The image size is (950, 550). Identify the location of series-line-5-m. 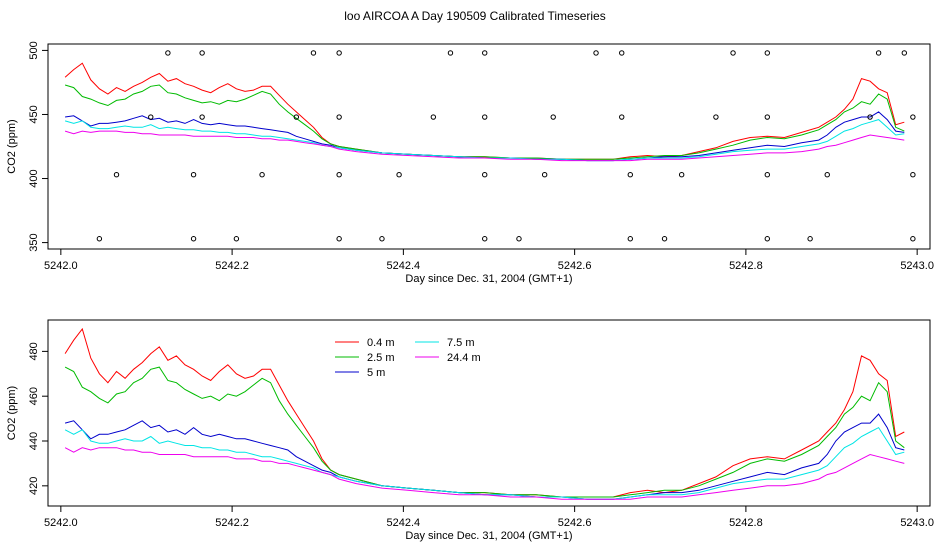
(484, 456).